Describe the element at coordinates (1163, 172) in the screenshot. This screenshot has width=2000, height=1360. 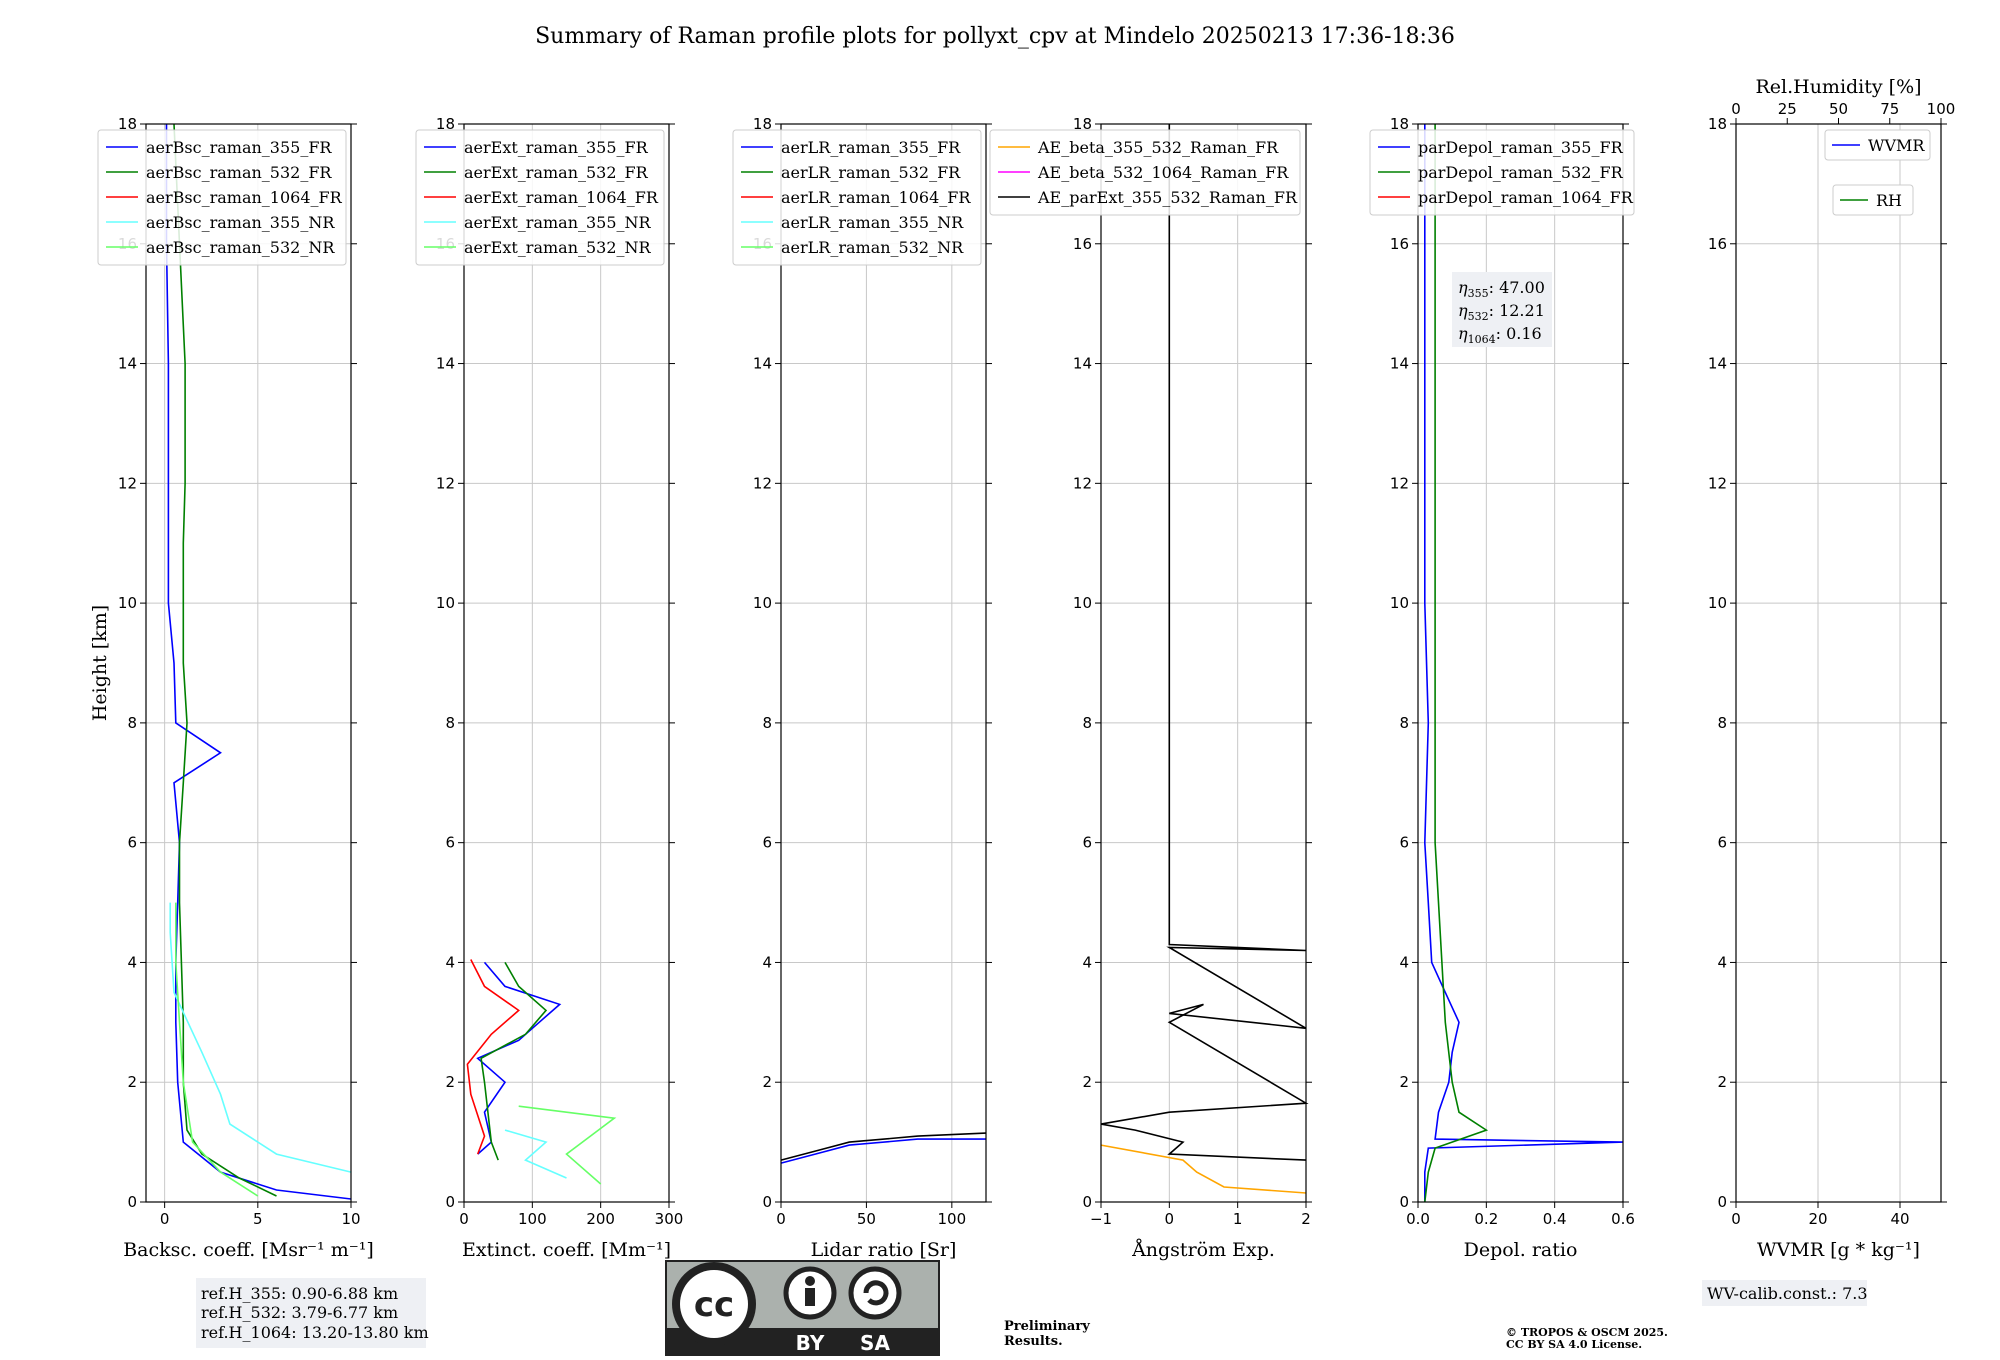
I see `legend-label-1: AE_beta_532_1064_Raman_FR` at that location.